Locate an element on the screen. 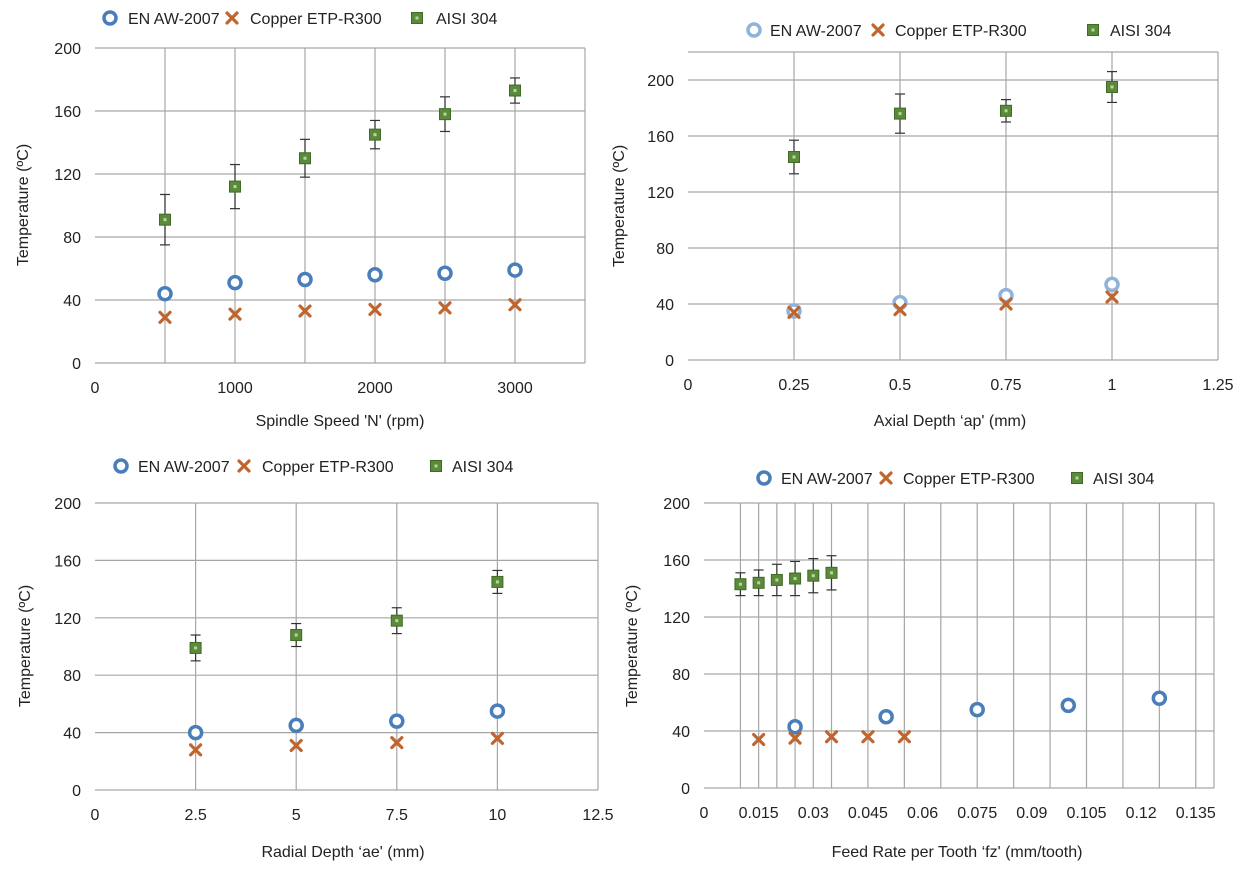  y-tick-label: 160 is located at coordinates (67, 112).